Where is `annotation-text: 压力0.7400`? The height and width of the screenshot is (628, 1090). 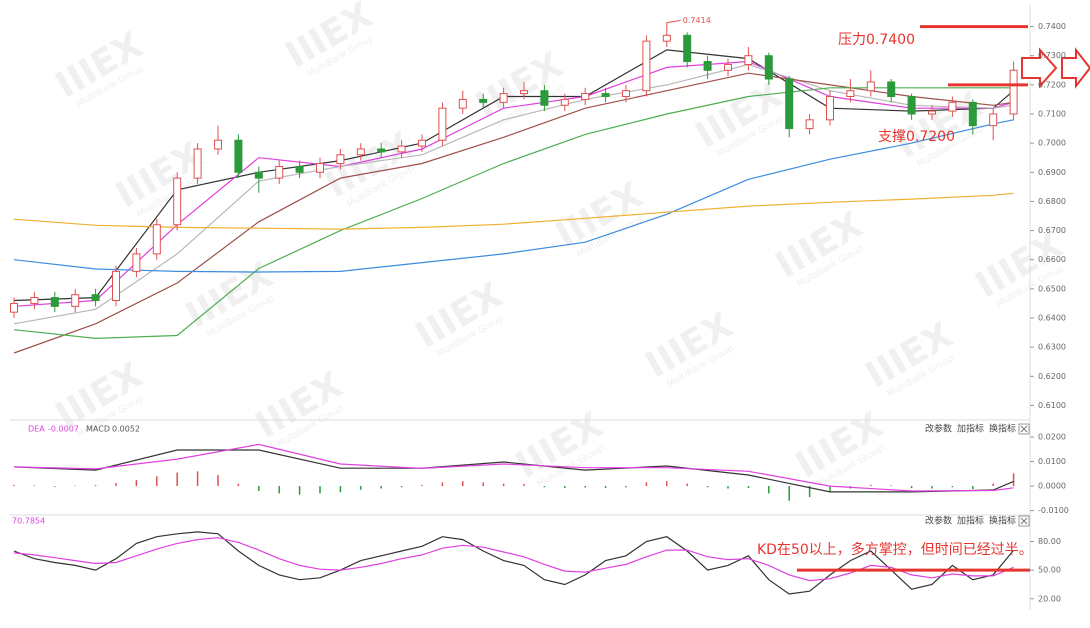
annotation-text: 压力0.7400 is located at coordinates (876, 40).